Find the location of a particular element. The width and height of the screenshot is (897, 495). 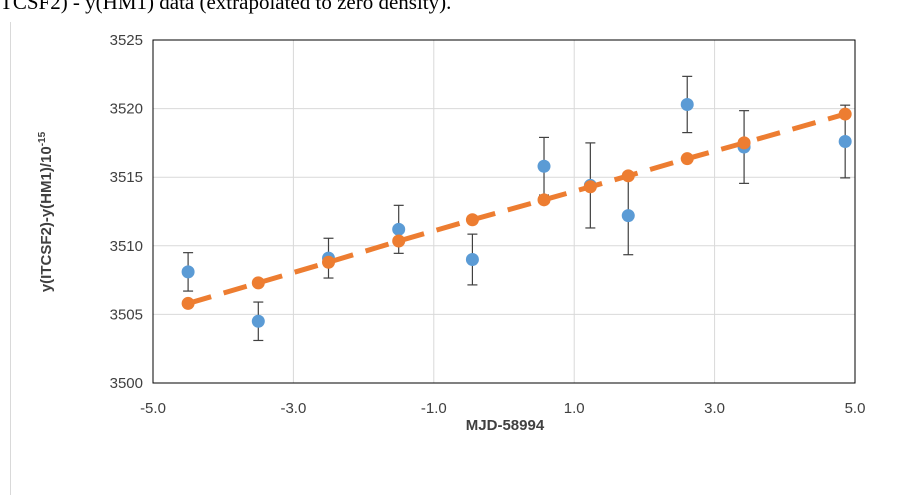

y-tick-label: 3505 is located at coordinates (126, 314).